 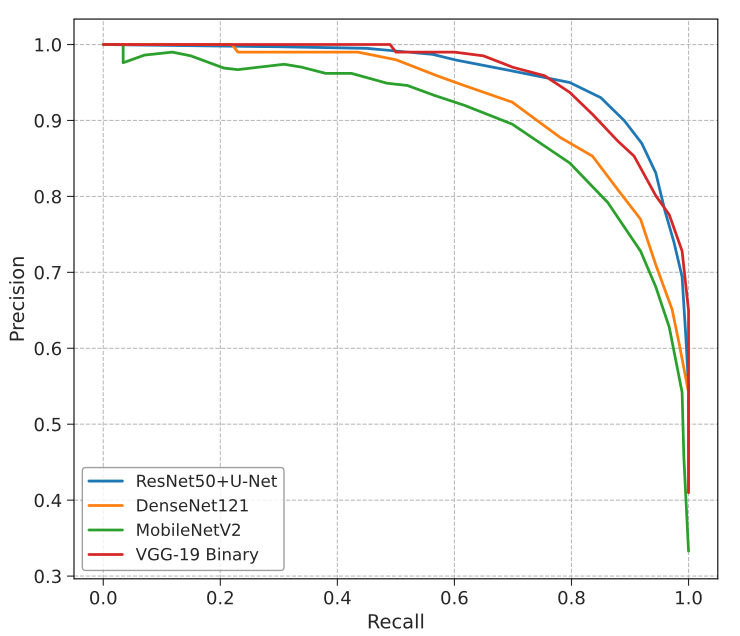 I want to click on x-tick-label: 0.2, so click(x=220, y=597).